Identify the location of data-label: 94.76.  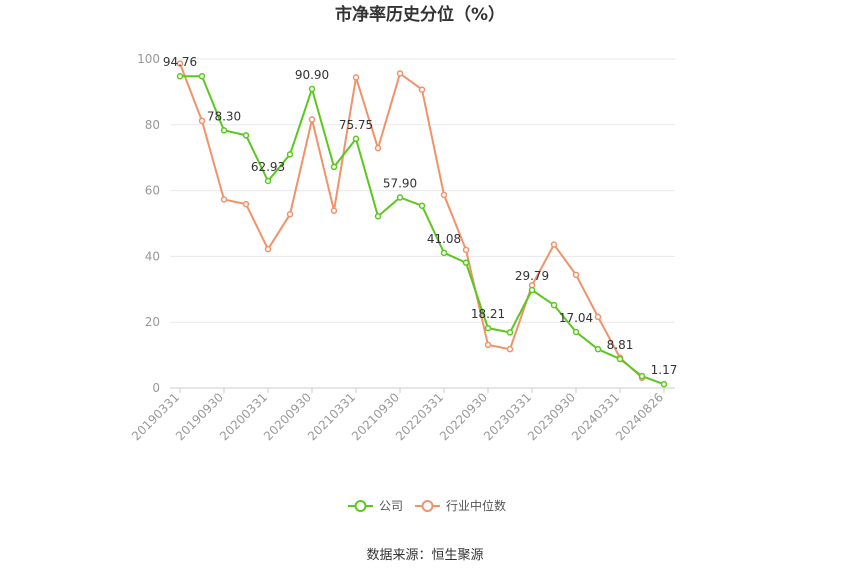
(180, 62).